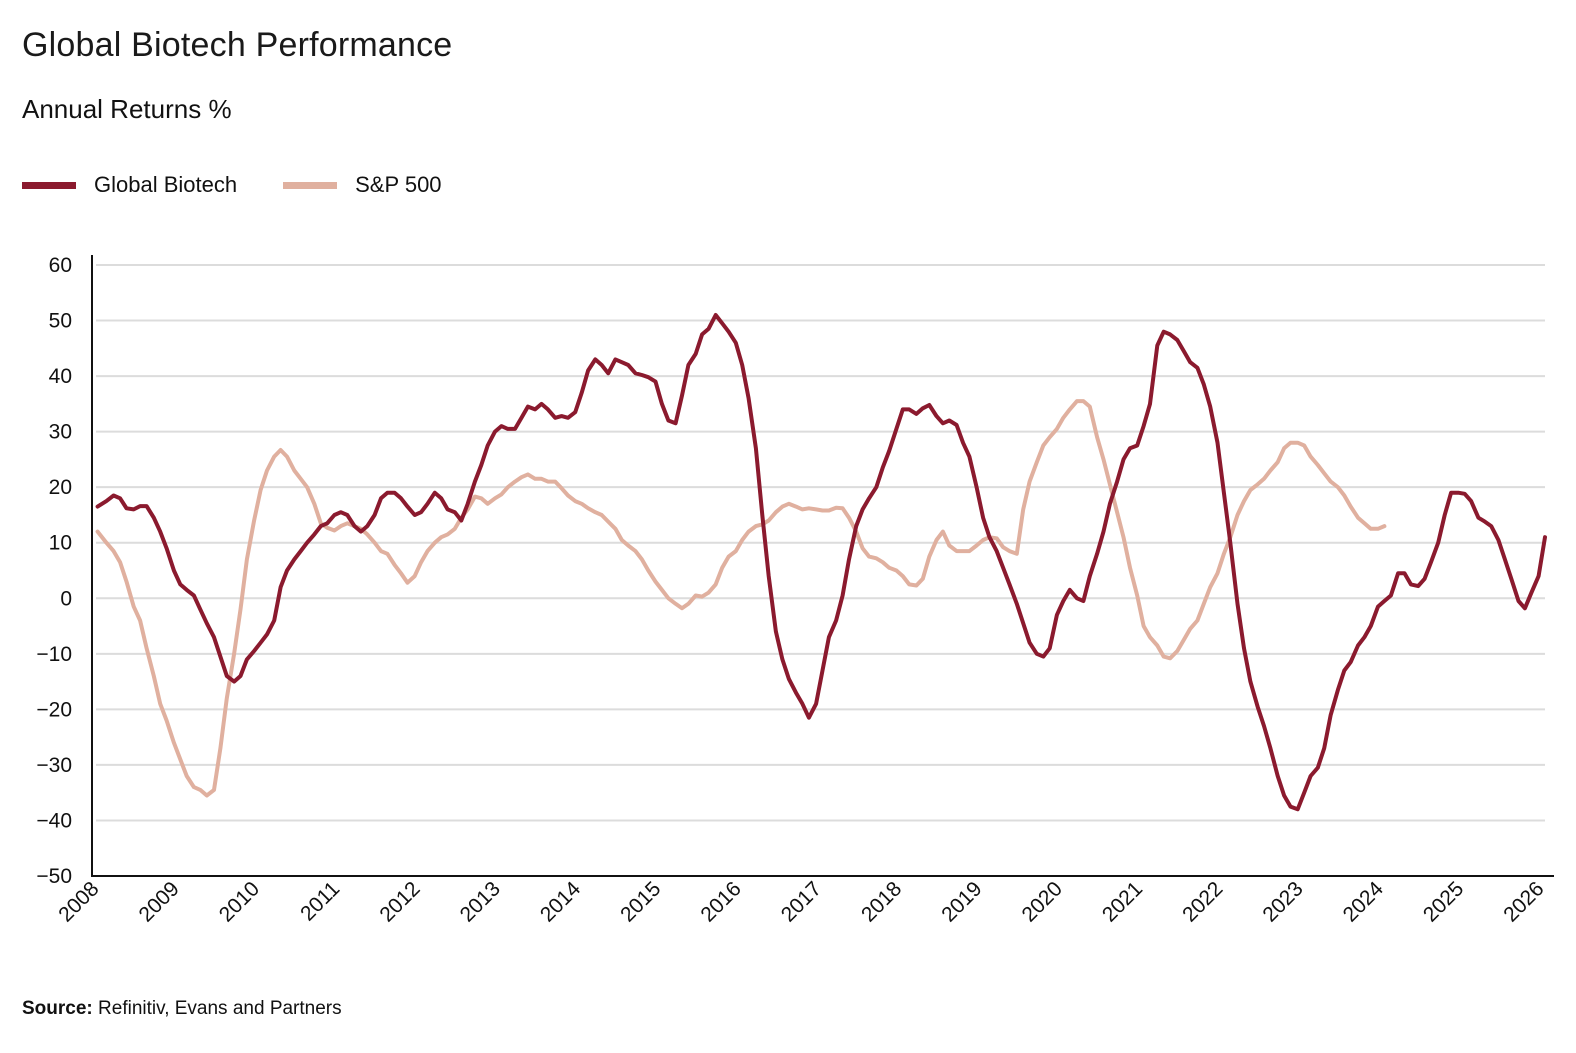 The width and height of the screenshot is (1576, 1053). I want to click on x-tick-label: 2024, so click(1364, 902).